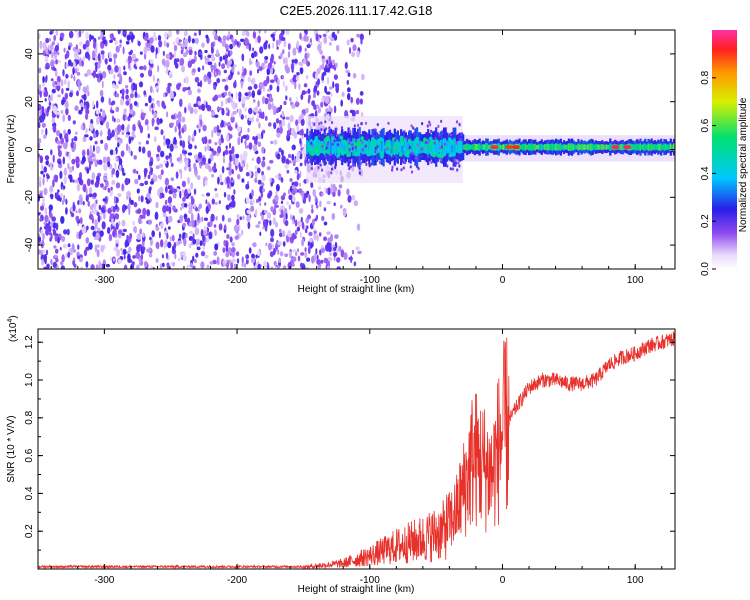 The height and width of the screenshot is (600, 750). Describe the element at coordinates (724, 149) in the screenshot. I see `colorbar-gradient` at that location.